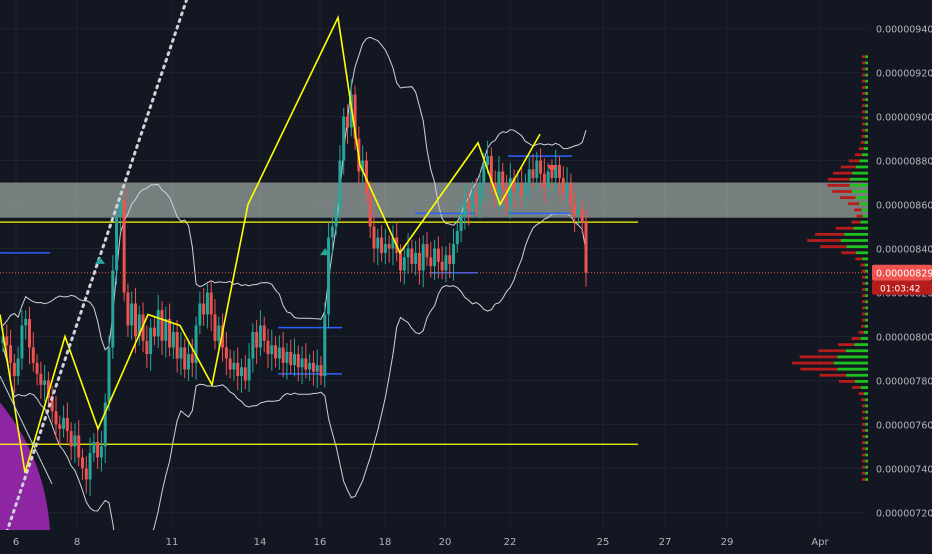 The height and width of the screenshot is (554, 932). What do you see at coordinates (904, 513) in the screenshot?
I see `y-tick-label: 0.00000720` at bounding box center [904, 513].